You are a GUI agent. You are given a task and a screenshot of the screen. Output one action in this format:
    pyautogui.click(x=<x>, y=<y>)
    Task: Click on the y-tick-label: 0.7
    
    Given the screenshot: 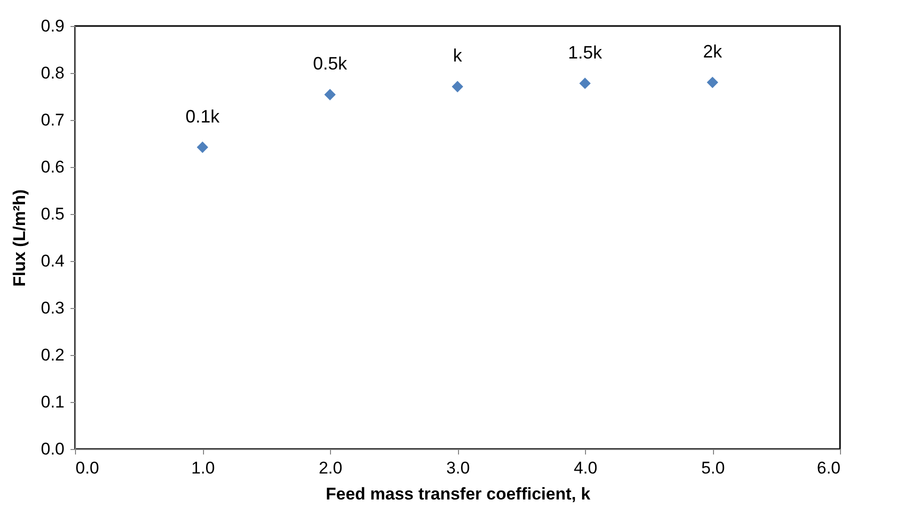 What is the action you would take?
    pyautogui.click(x=52, y=120)
    